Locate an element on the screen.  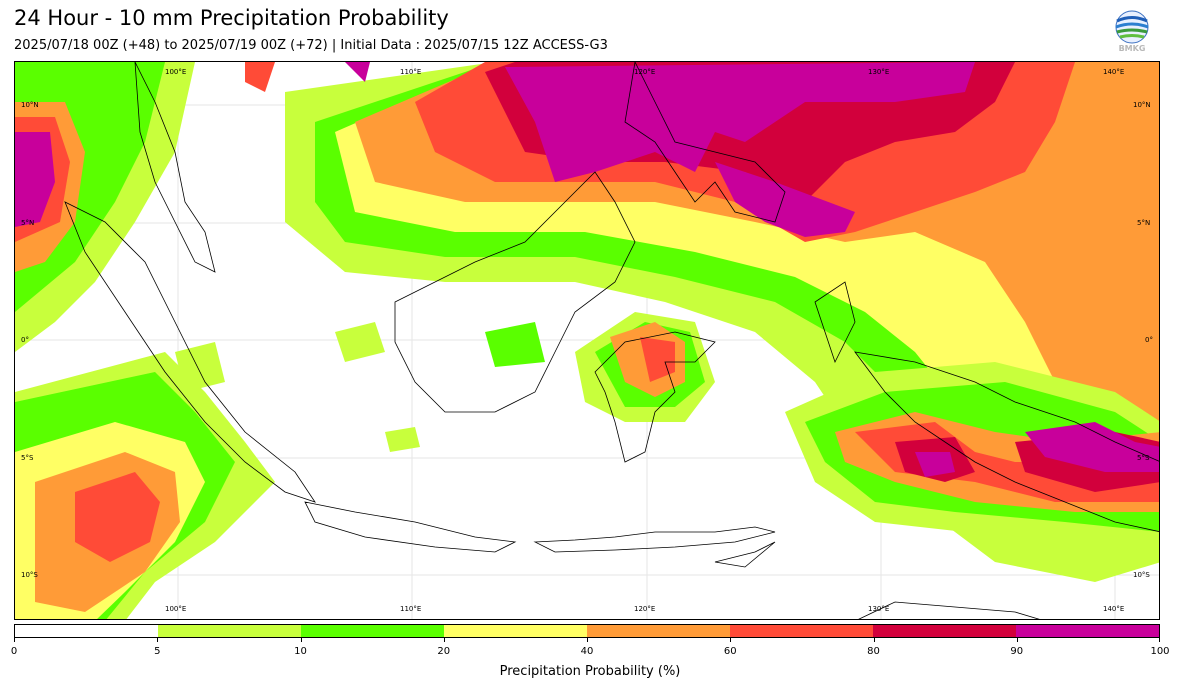
coast-timor is located at coordinates (745, 554).